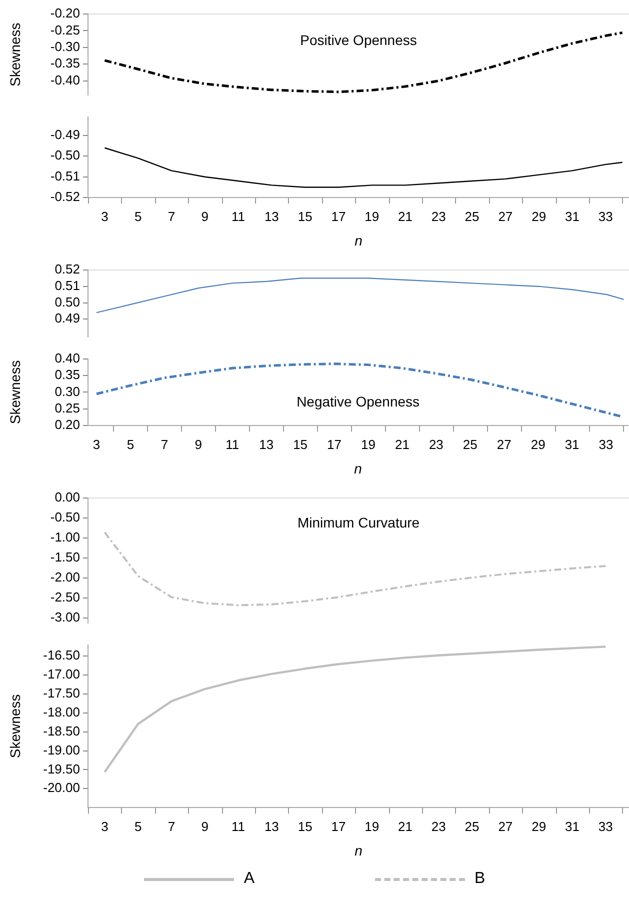 The image size is (629, 901). Describe the element at coordinates (65, 30) in the screenshot. I see `y-tick-label: -0.25` at that location.